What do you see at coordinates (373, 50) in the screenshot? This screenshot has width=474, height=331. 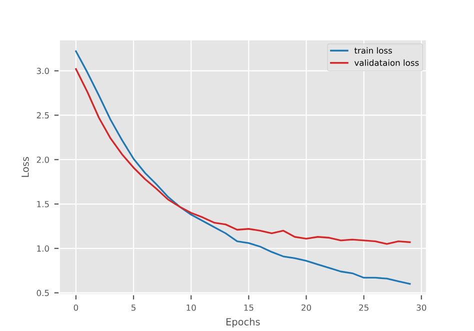 I see `legend-label: train loss` at bounding box center [373, 50].